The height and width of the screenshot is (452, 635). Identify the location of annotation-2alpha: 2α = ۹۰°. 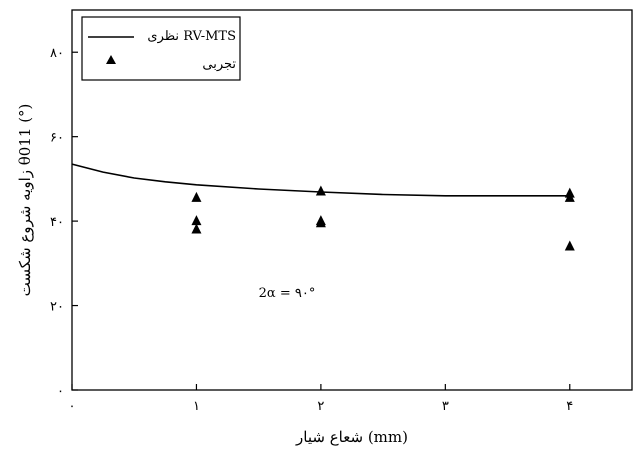
(287, 293).